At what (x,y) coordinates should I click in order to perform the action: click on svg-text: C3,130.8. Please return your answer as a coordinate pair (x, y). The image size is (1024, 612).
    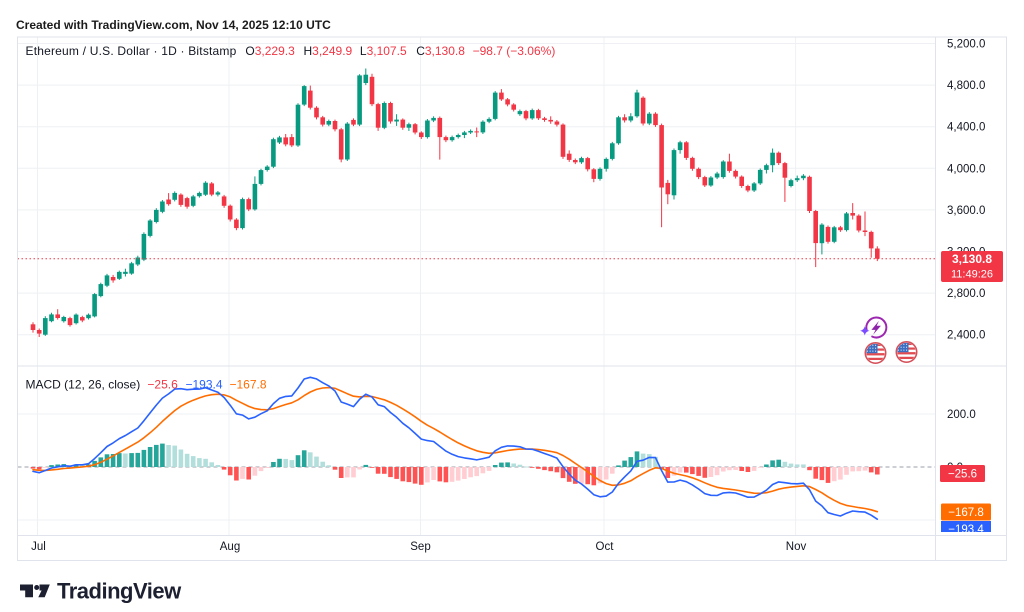
    Looking at the image, I should click on (440, 51).